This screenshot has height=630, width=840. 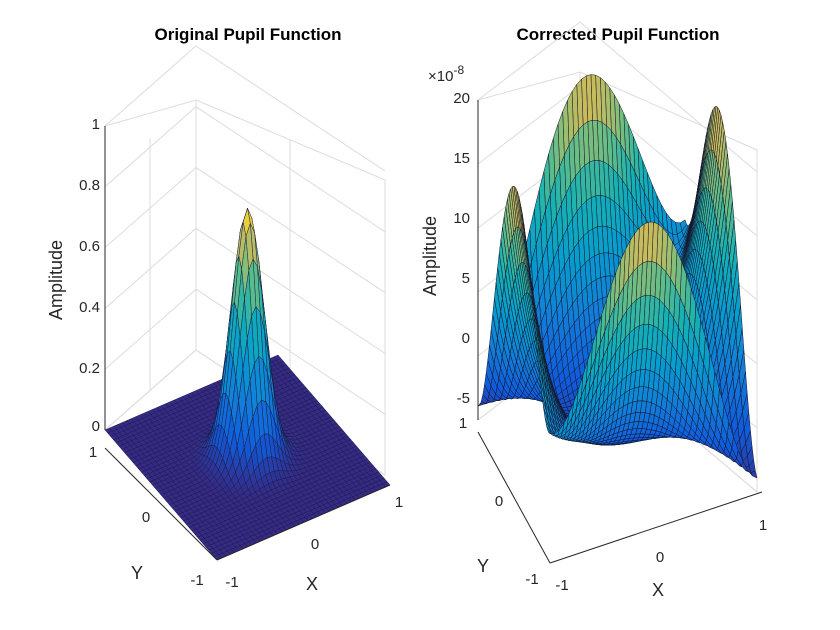 I want to click on right-x-tick: 0, so click(x=660, y=557).